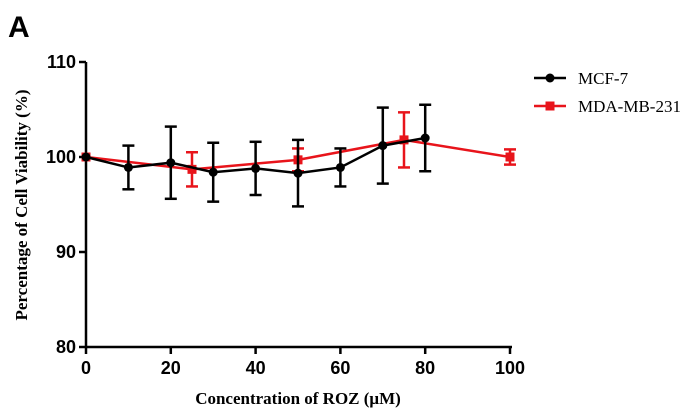 The height and width of the screenshot is (409, 699). I want to click on y-tick-label: 80, so click(66, 347).